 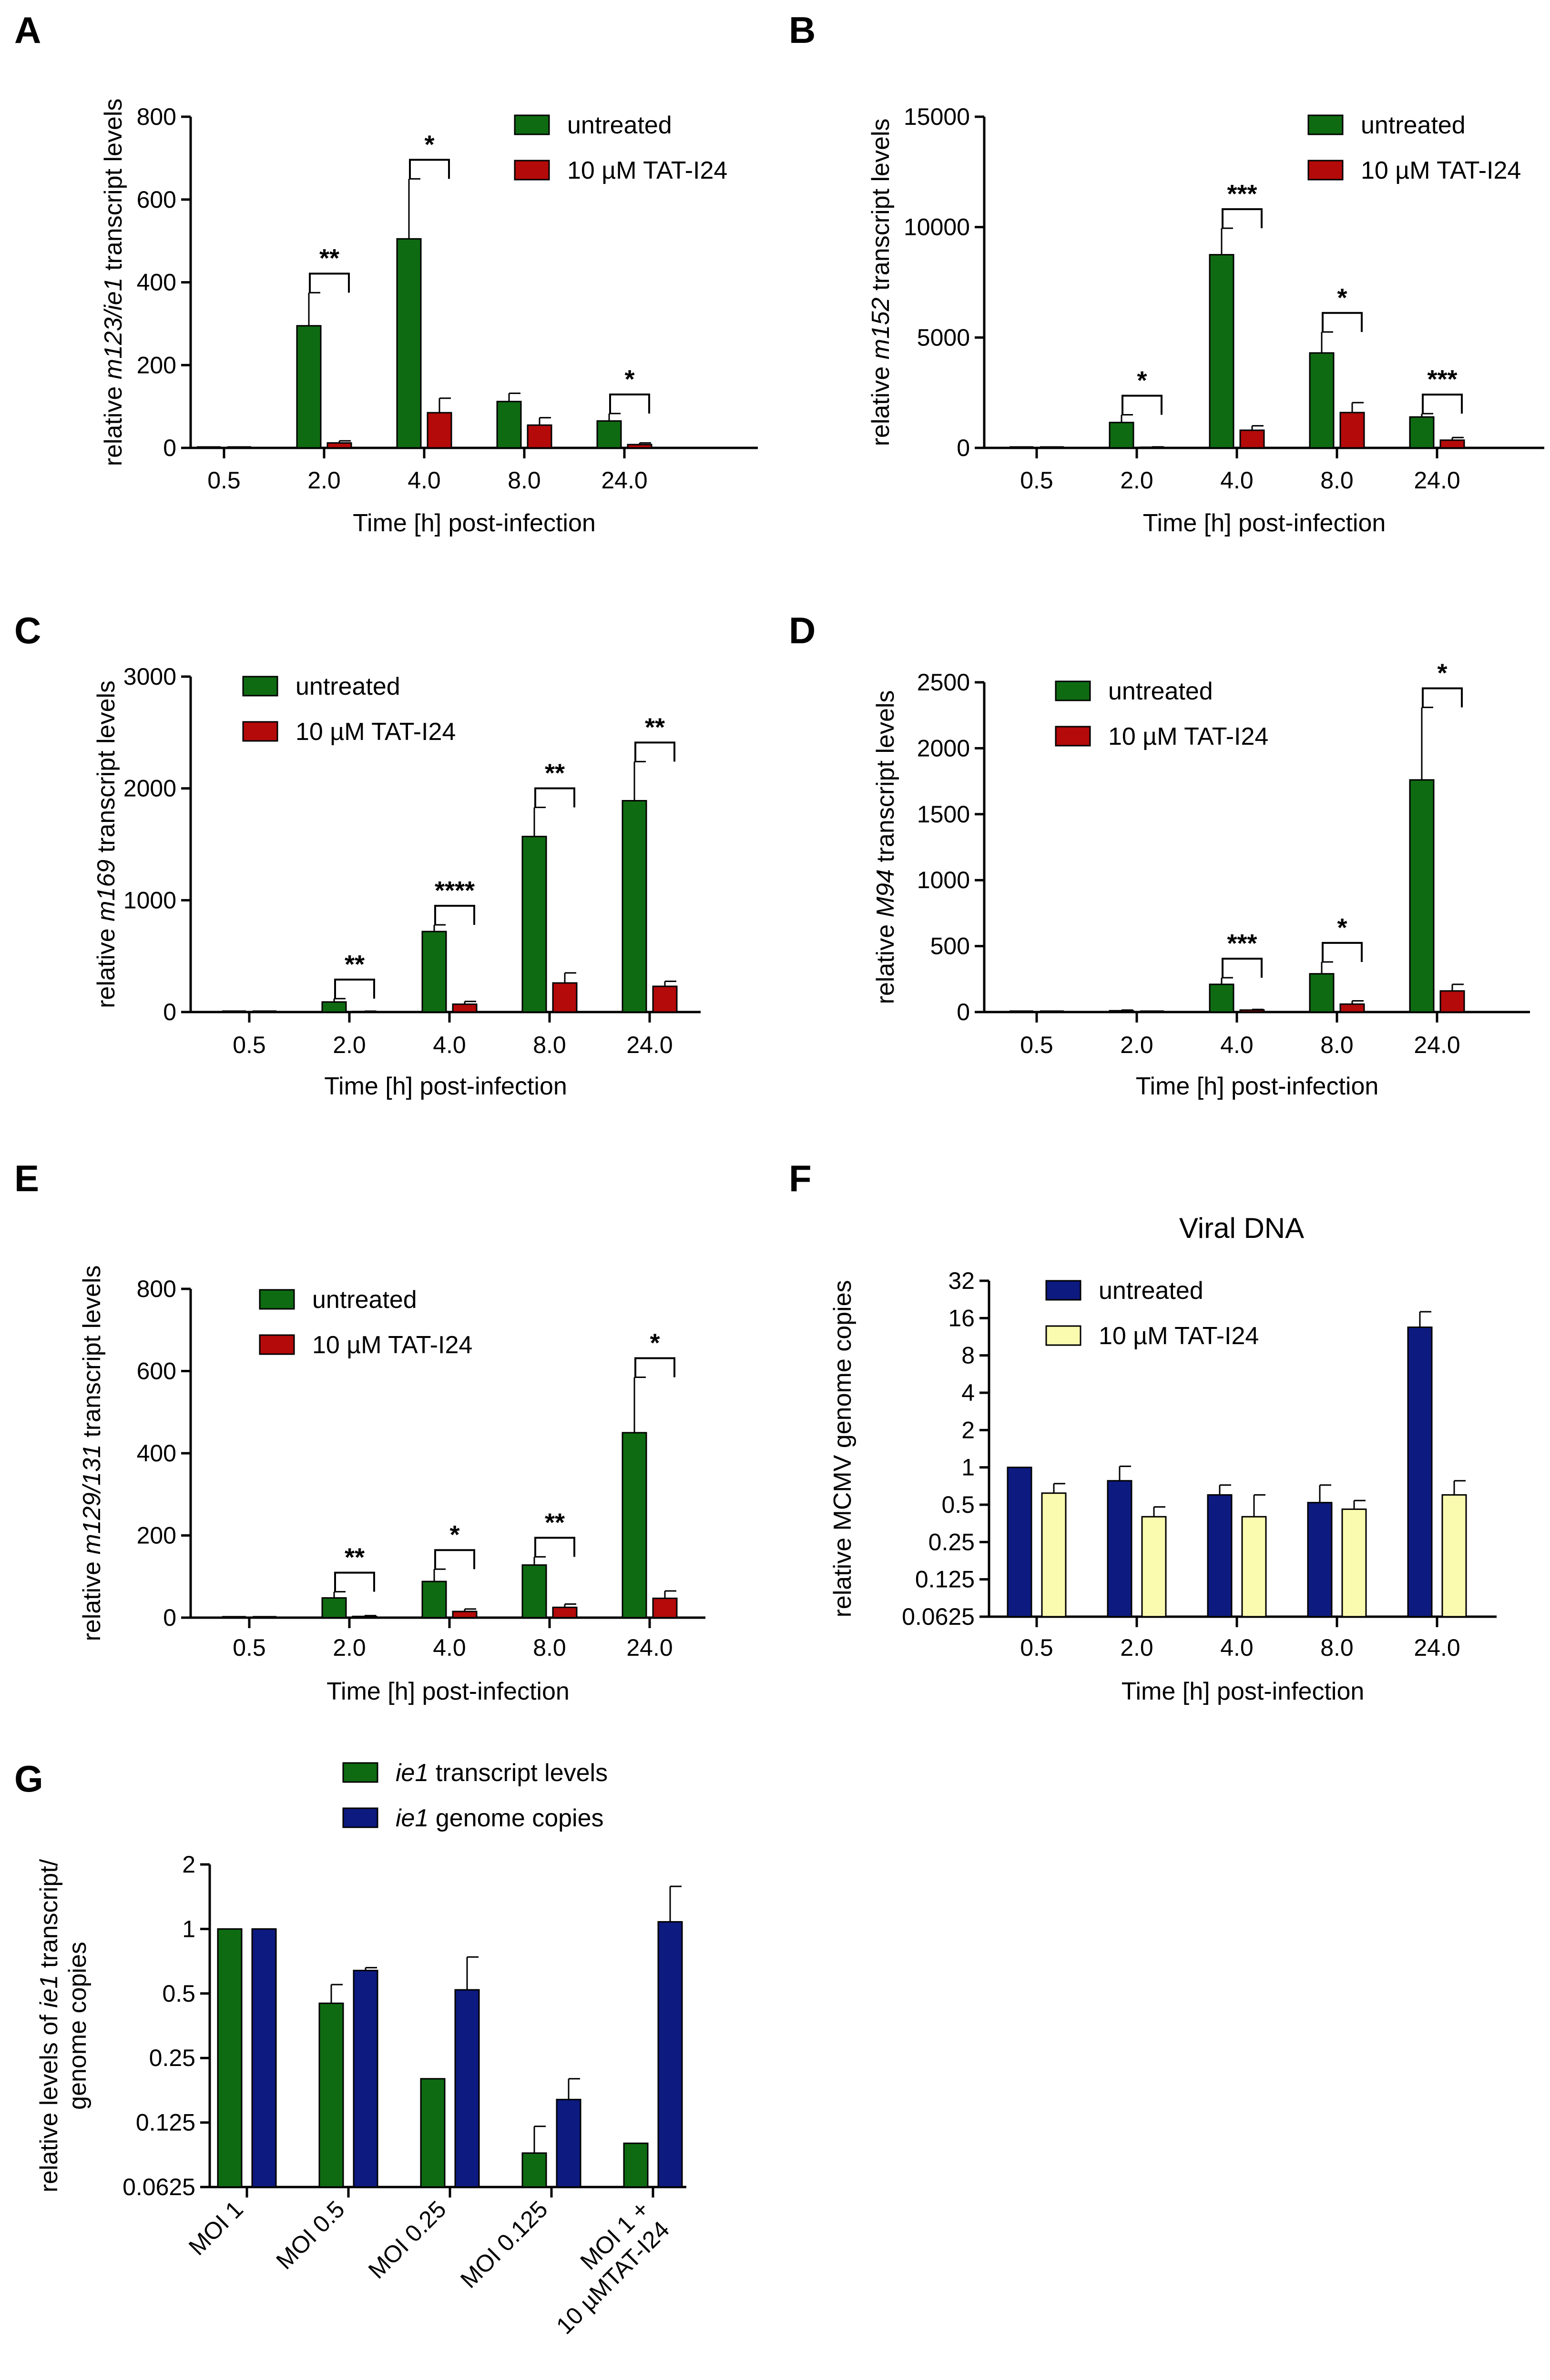 I want to click on panel-letter-g: G, so click(x=28, y=1779).